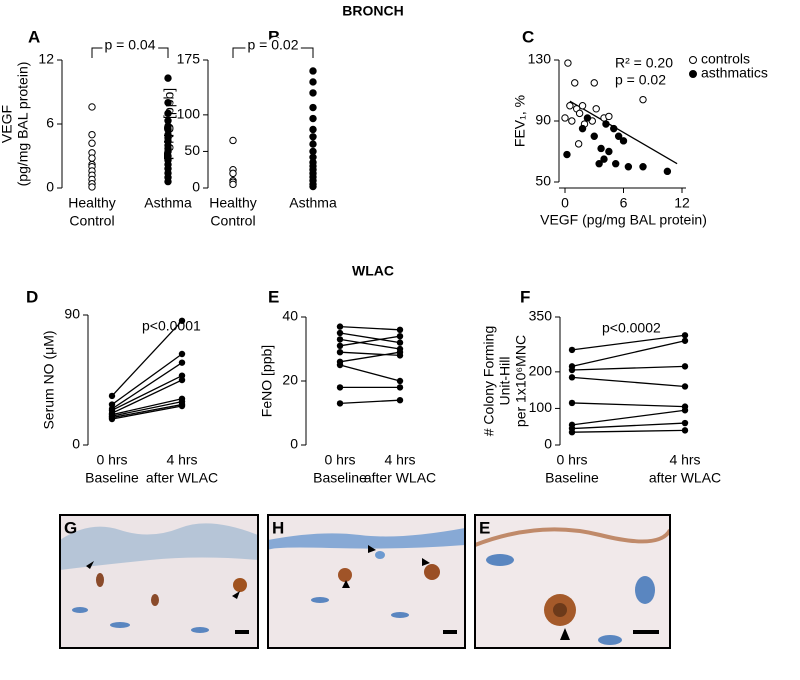 This screenshot has width=800, height=680. Describe the element at coordinates (130, 45) in the screenshot. I see `annotation: p = 0.04` at that location.